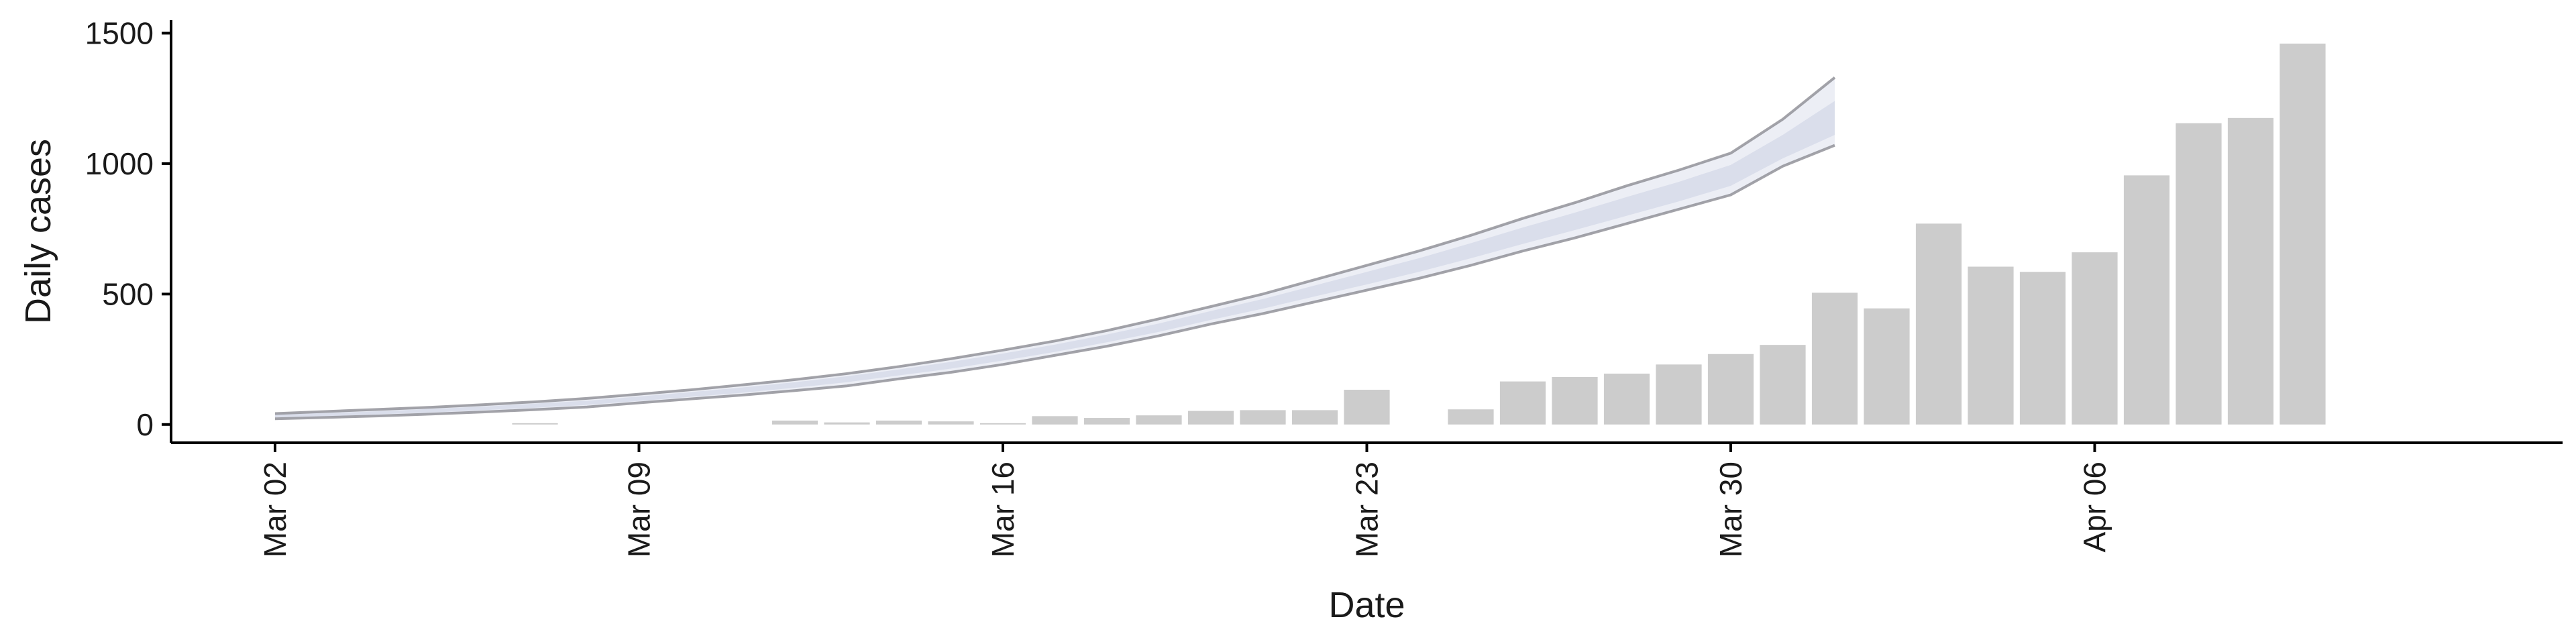 The width and height of the screenshot is (2576, 644). What do you see at coordinates (1366, 605) in the screenshot?
I see `x-axis-title: Date` at bounding box center [1366, 605].